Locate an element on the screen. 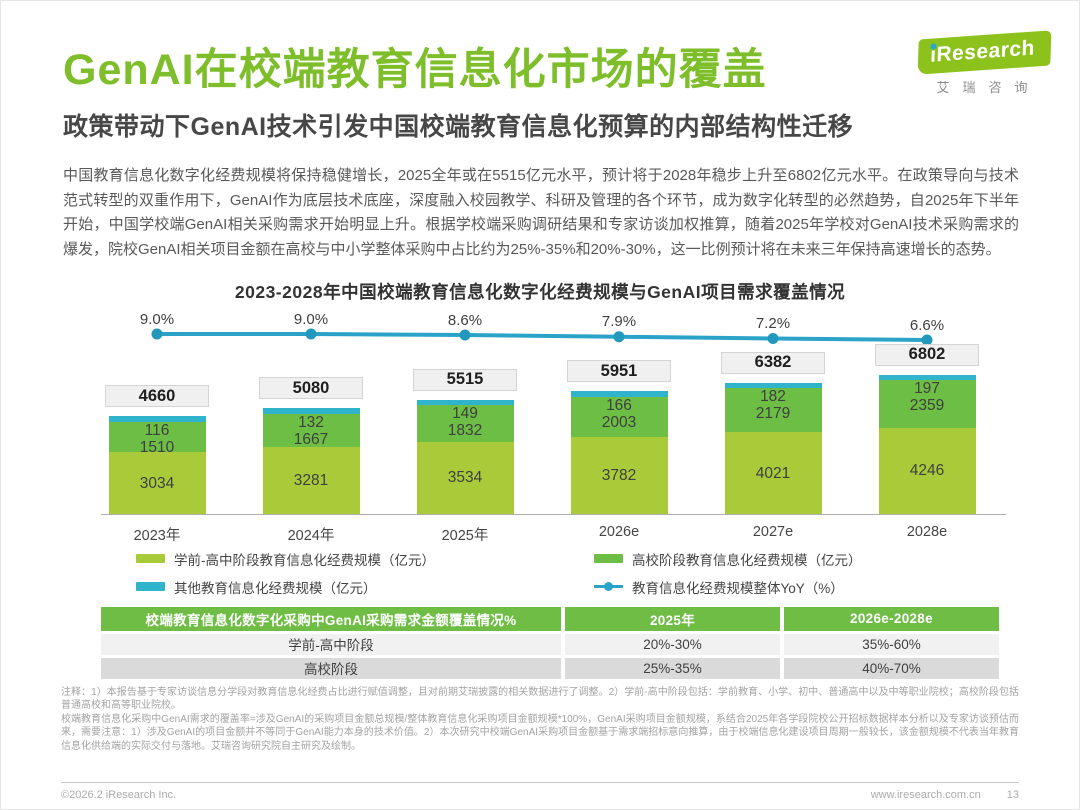 The image size is (1080, 810). logo-brand-text: Research is located at coordinates (986, 51).